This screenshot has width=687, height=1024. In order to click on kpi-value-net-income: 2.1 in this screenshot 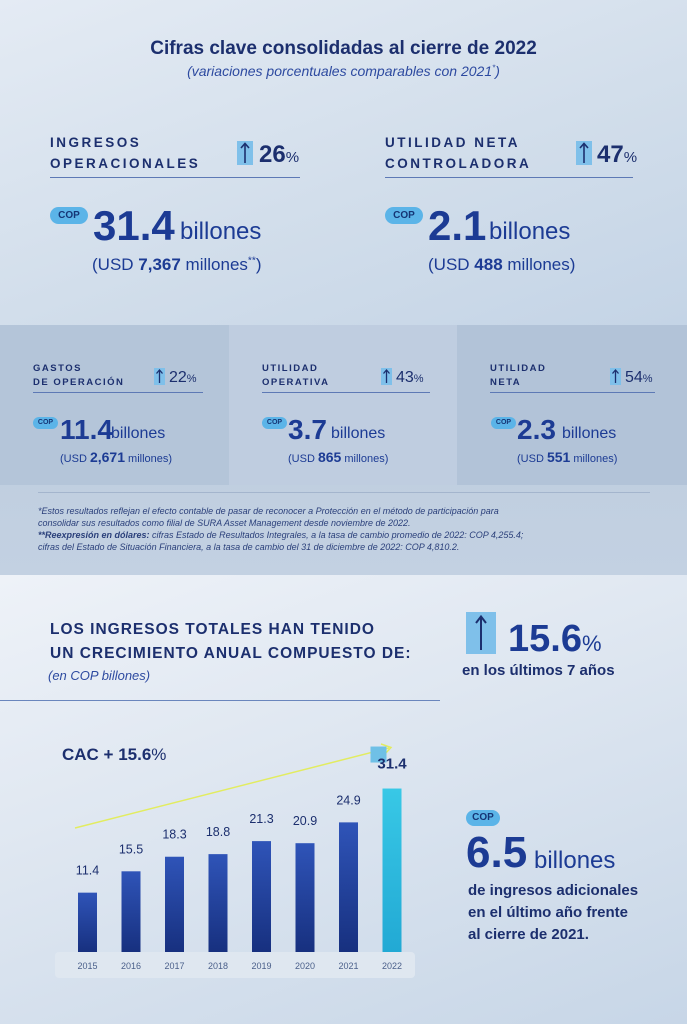, I will do `click(457, 225)`.